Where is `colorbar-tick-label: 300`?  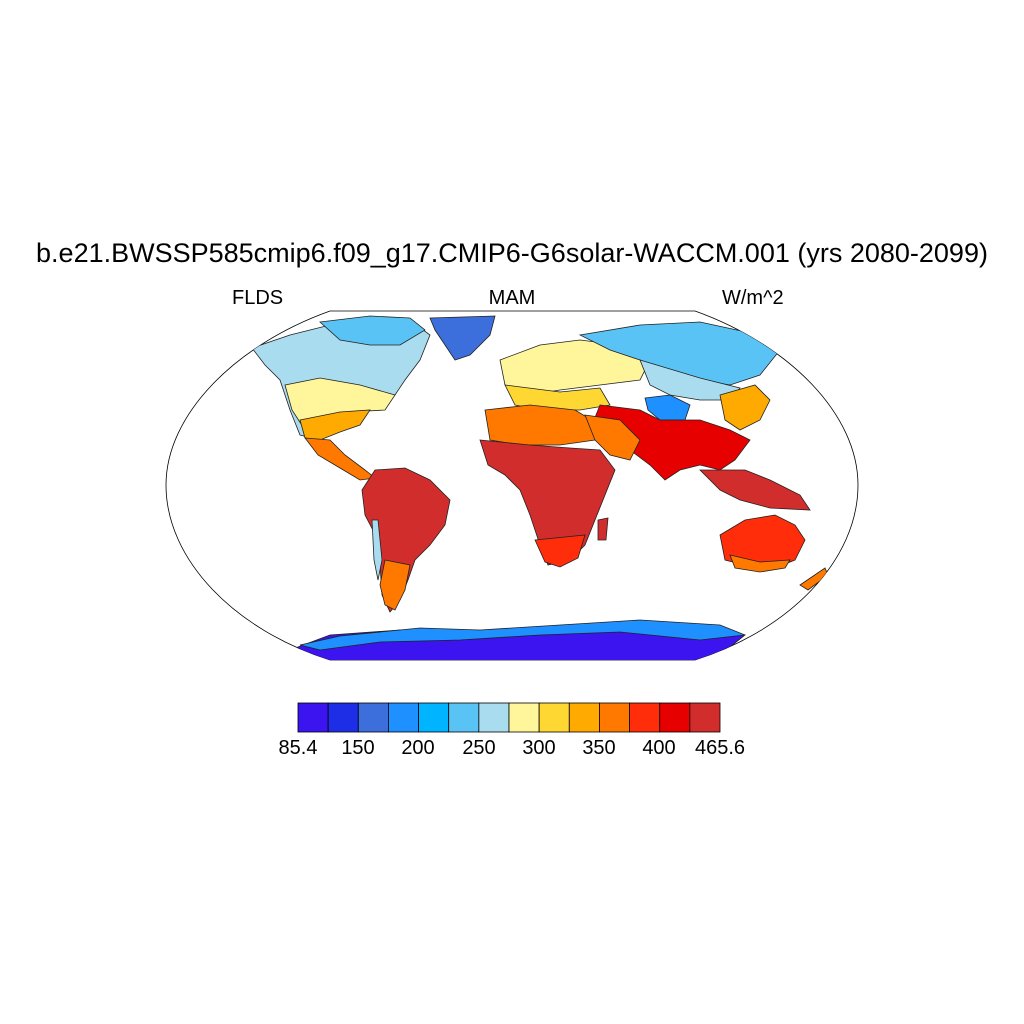 colorbar-tick-label: 300 is located at coordinates (539, 748).